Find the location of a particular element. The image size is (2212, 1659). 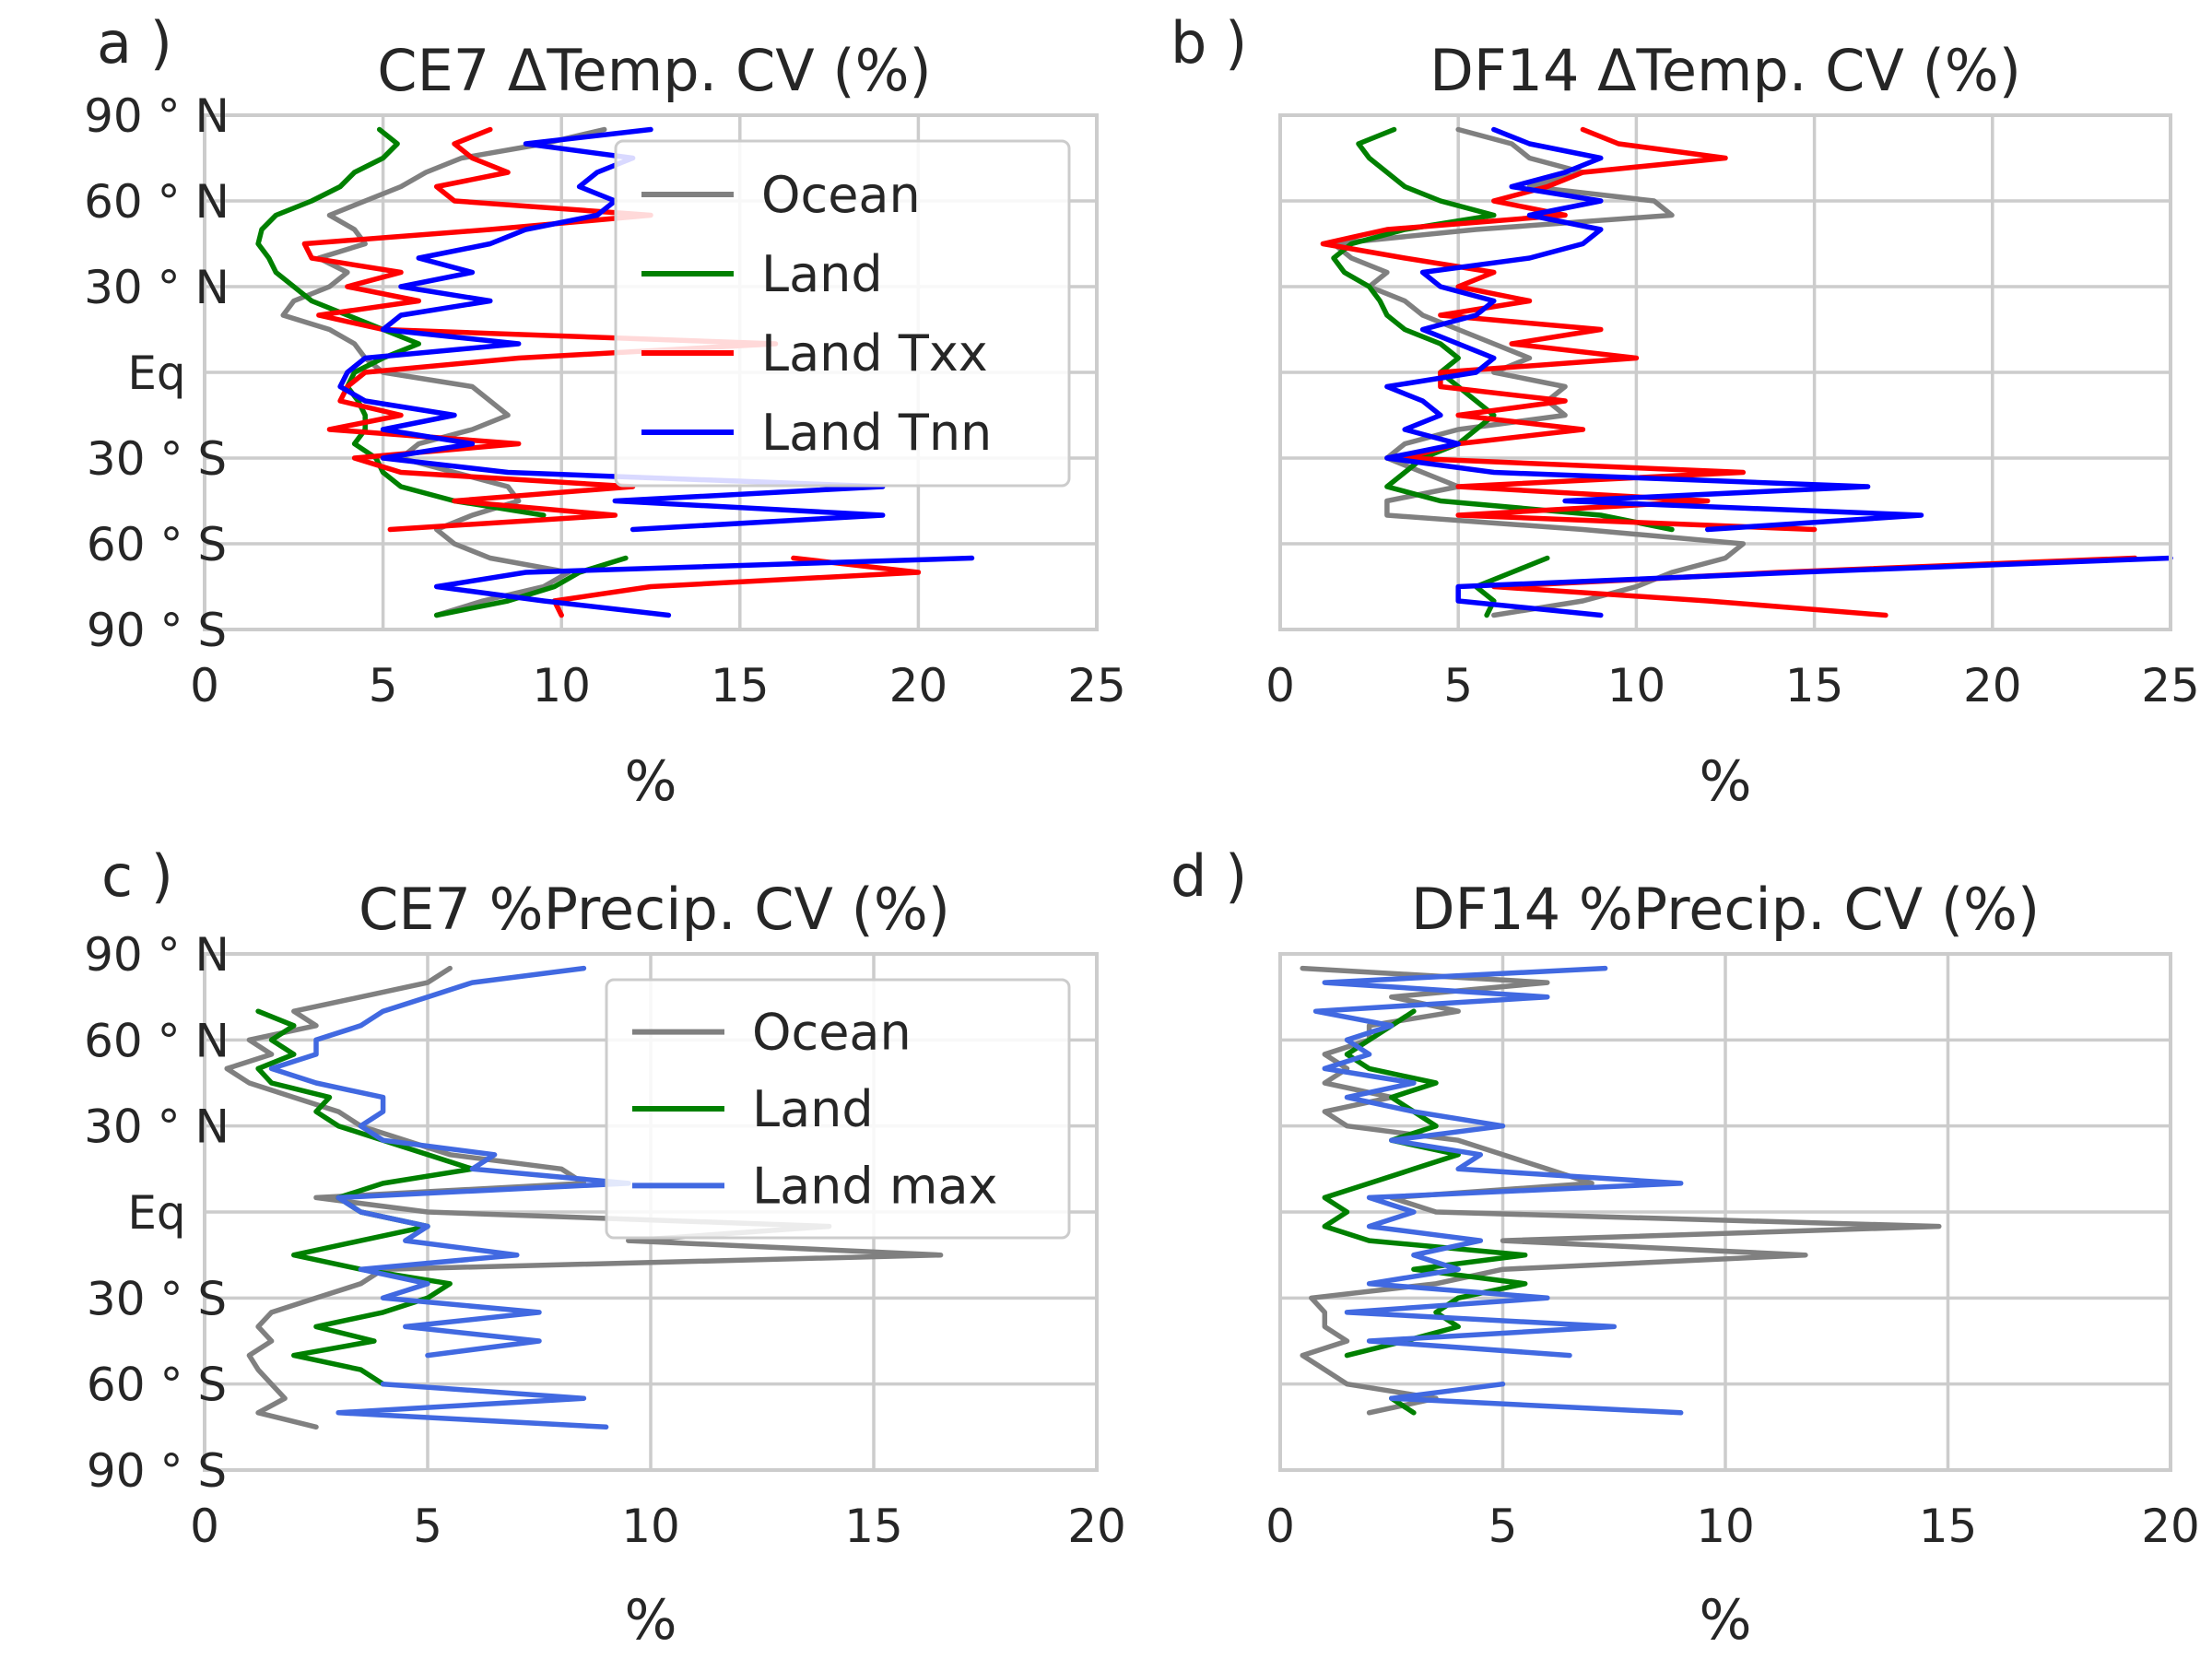

legend: Ocean Land Land Txx Land Tnn is located at coordinates (842, 313).